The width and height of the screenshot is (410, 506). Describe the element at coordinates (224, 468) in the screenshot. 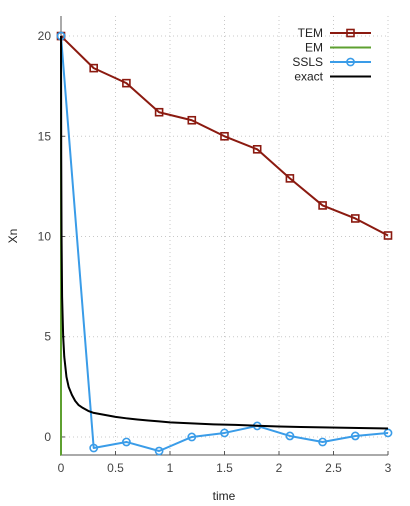

I see `x-tick-label: 1.5` at that location.